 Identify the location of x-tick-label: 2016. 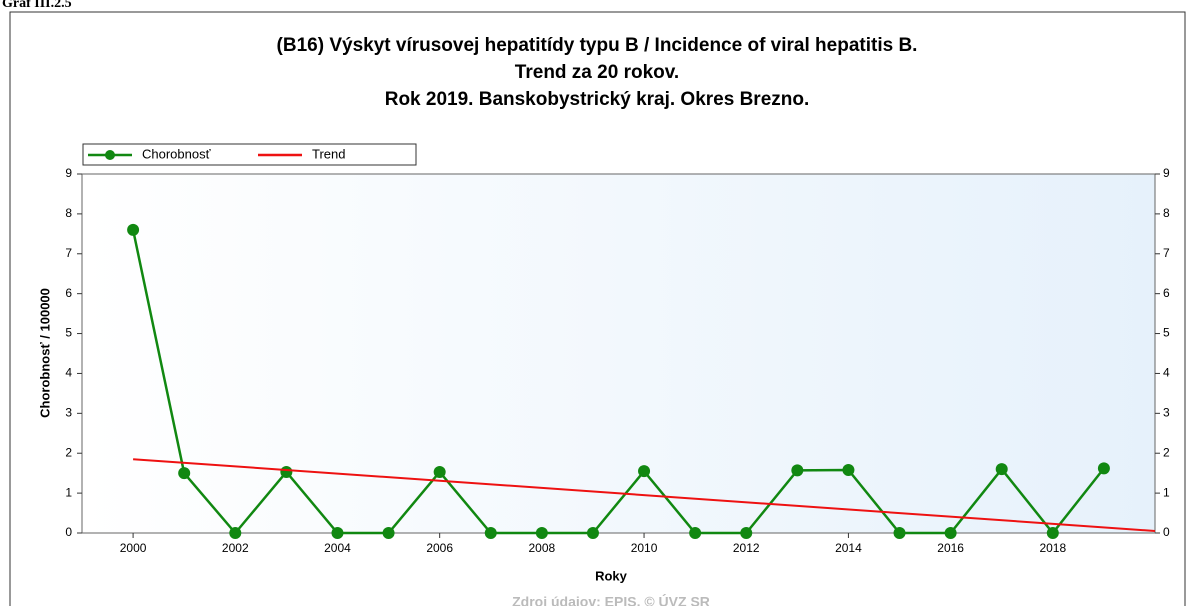
(950, 548).